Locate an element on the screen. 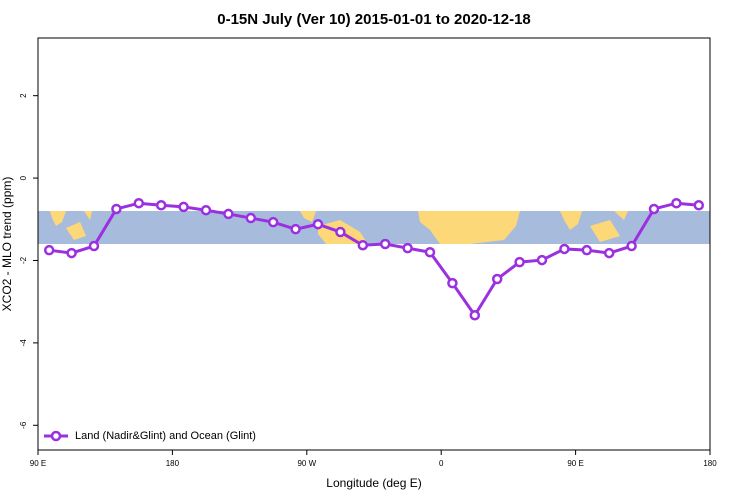 This screenshot has height=500, width=750. legend-marker is located at coordinates (56, 436).